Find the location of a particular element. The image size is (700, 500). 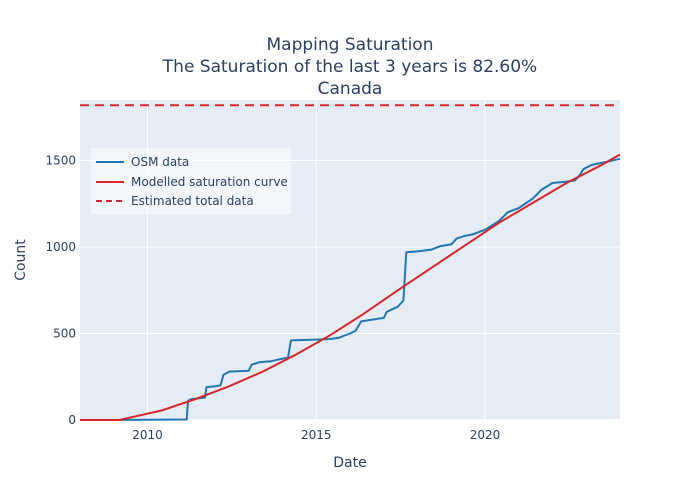

y-tick-label-1500: 1500 is located at coordinates (60, 161).